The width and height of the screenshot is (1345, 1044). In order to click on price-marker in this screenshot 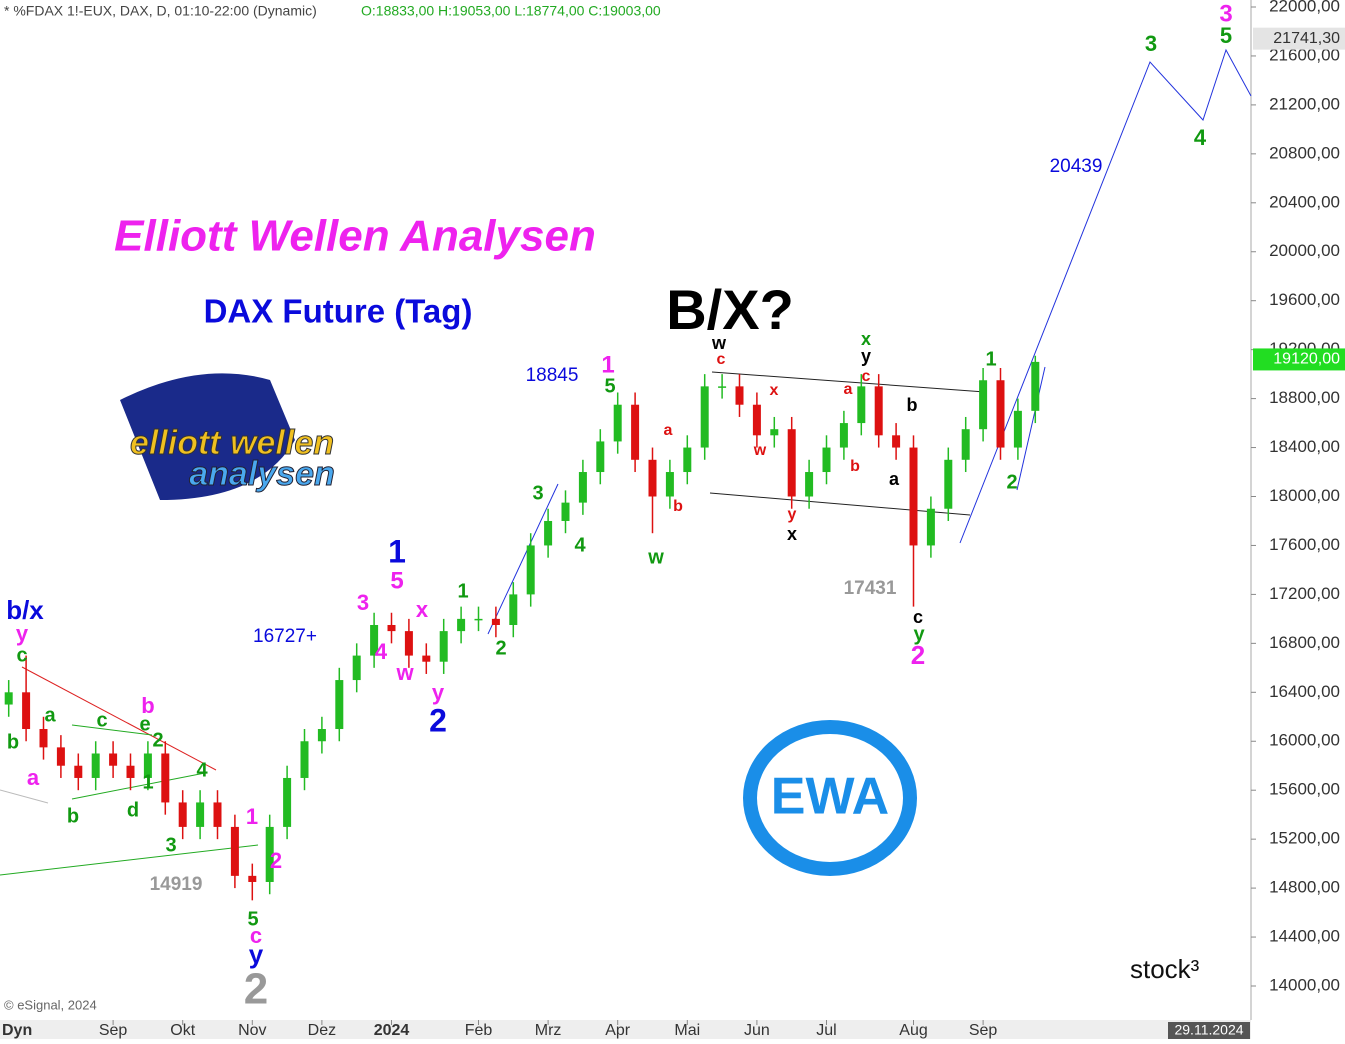, I will do `click(1299, 359)`.